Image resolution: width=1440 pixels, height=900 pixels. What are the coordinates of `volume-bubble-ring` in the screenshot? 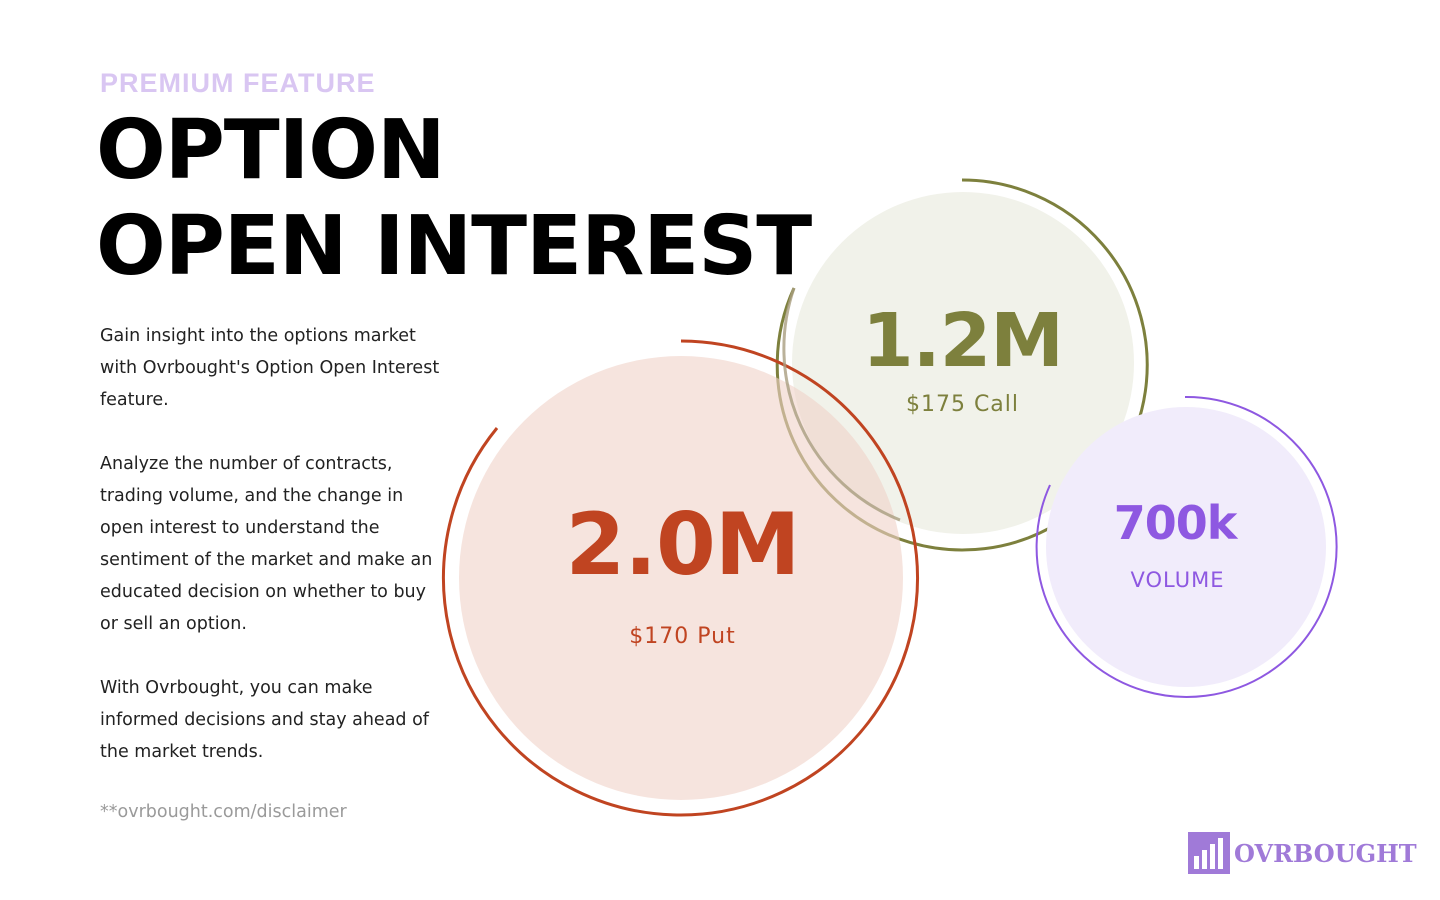 It's located at (1186, 546).